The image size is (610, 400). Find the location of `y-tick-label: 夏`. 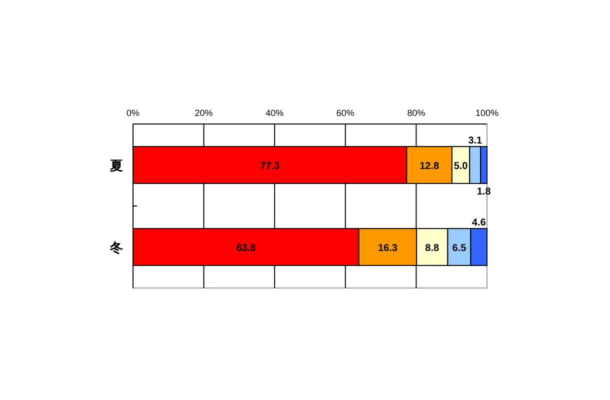

y-tick-label: 夏 is located at coordinates (116, 165).